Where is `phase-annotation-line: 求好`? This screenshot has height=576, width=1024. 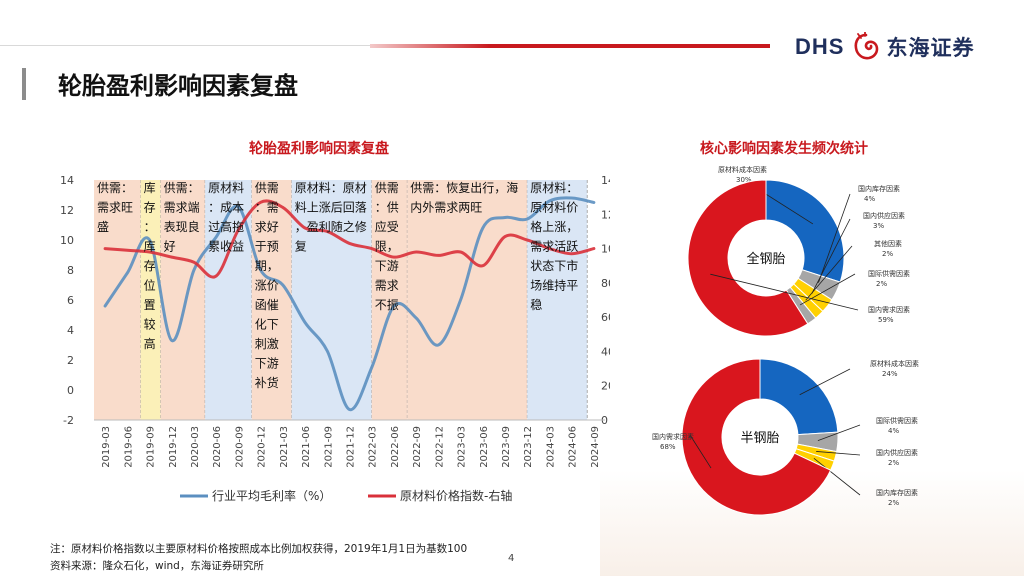
phase-annotation-line: 求好 is located at coordinates (267, 227).